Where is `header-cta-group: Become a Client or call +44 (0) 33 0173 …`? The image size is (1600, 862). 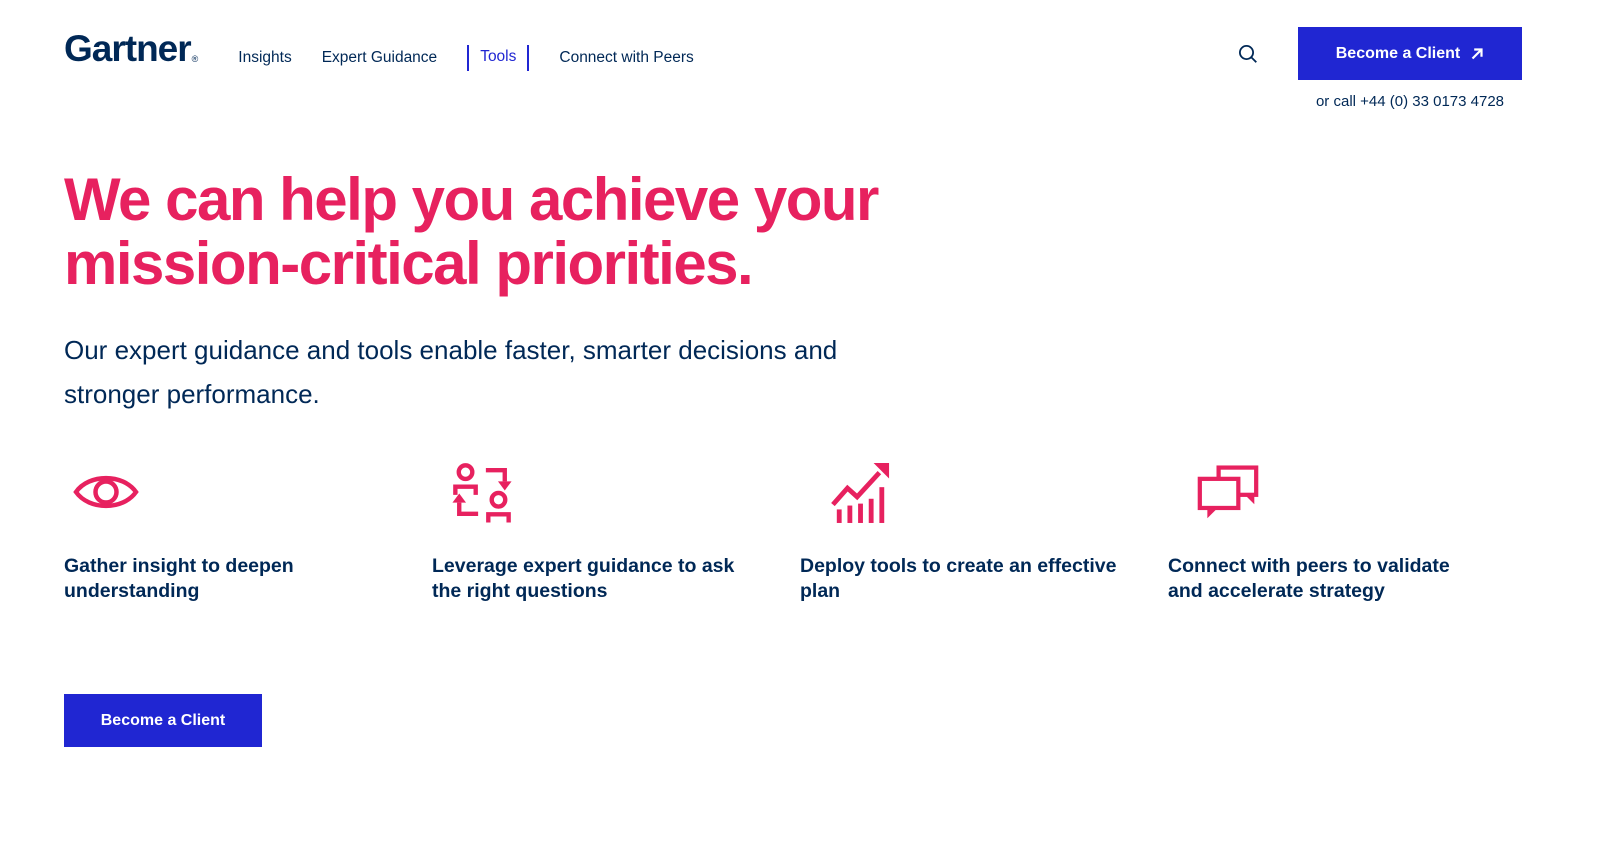 header-cta-group: Become a Client or call +44 (0) 33 0173 … is located at coordinates (1410, 68).